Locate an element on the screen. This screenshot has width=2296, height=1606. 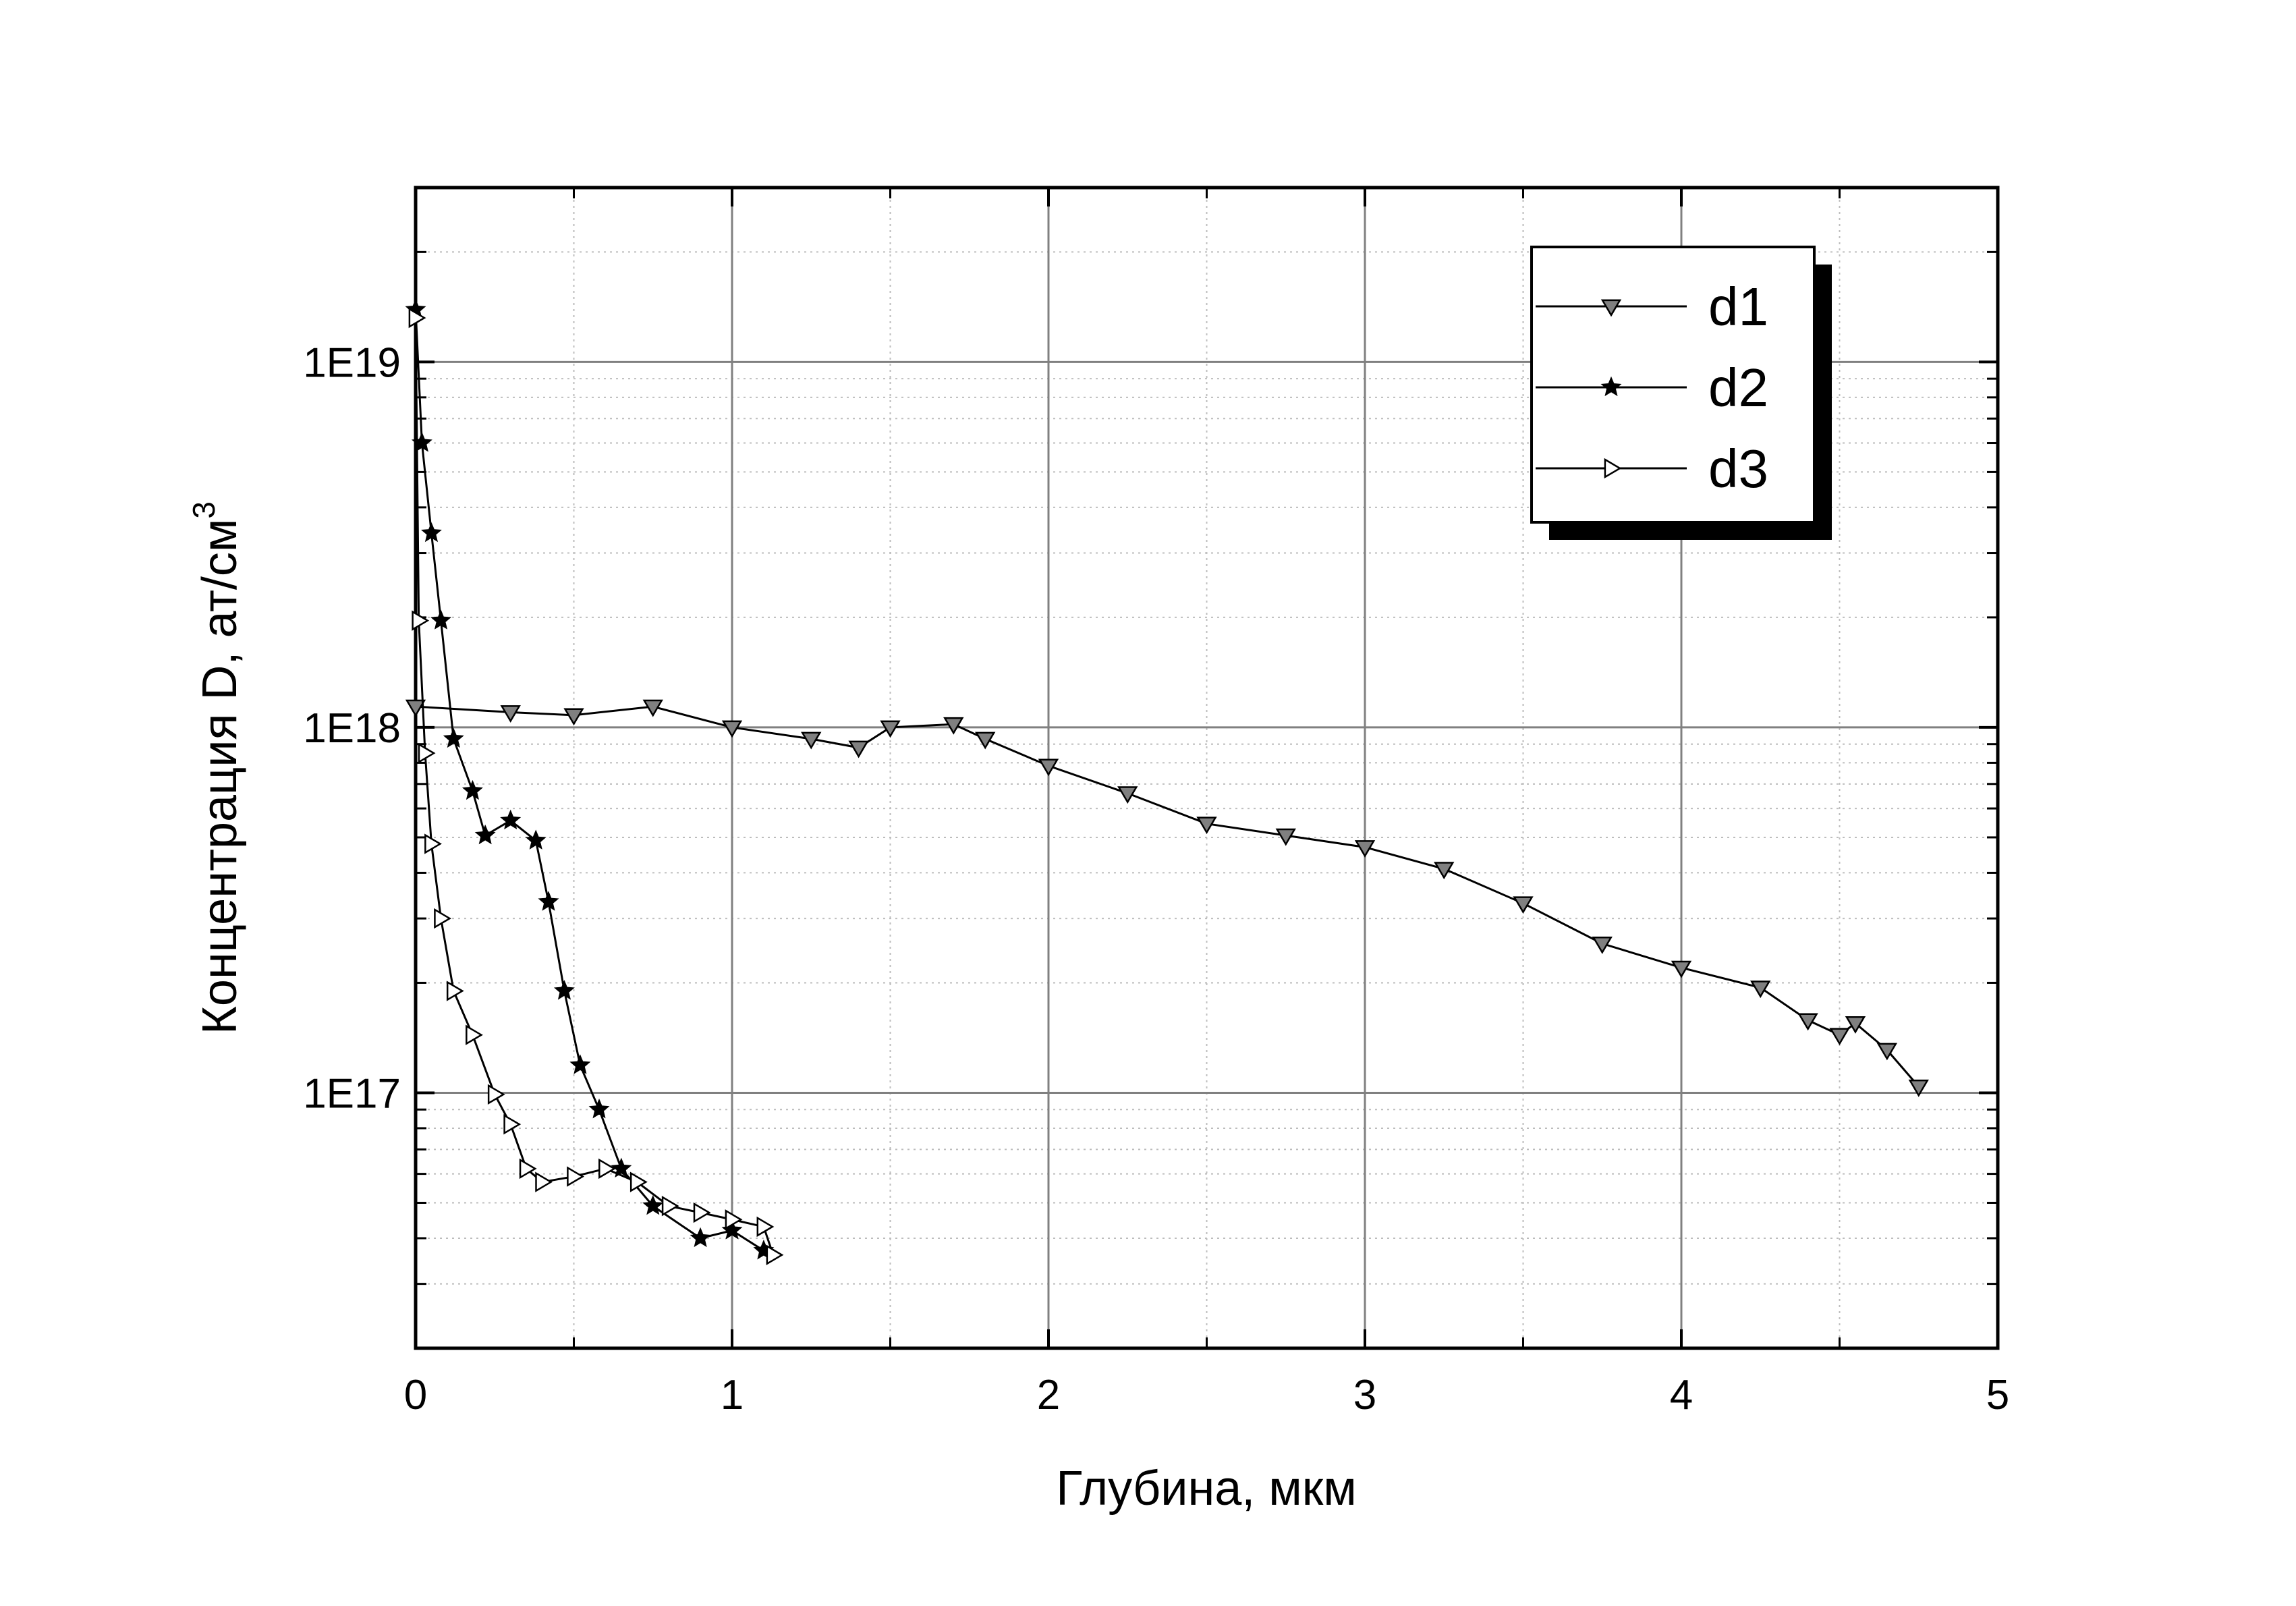
y-axis-title-main: Концентрация D, ат/см is located at coordinates (220, 776).